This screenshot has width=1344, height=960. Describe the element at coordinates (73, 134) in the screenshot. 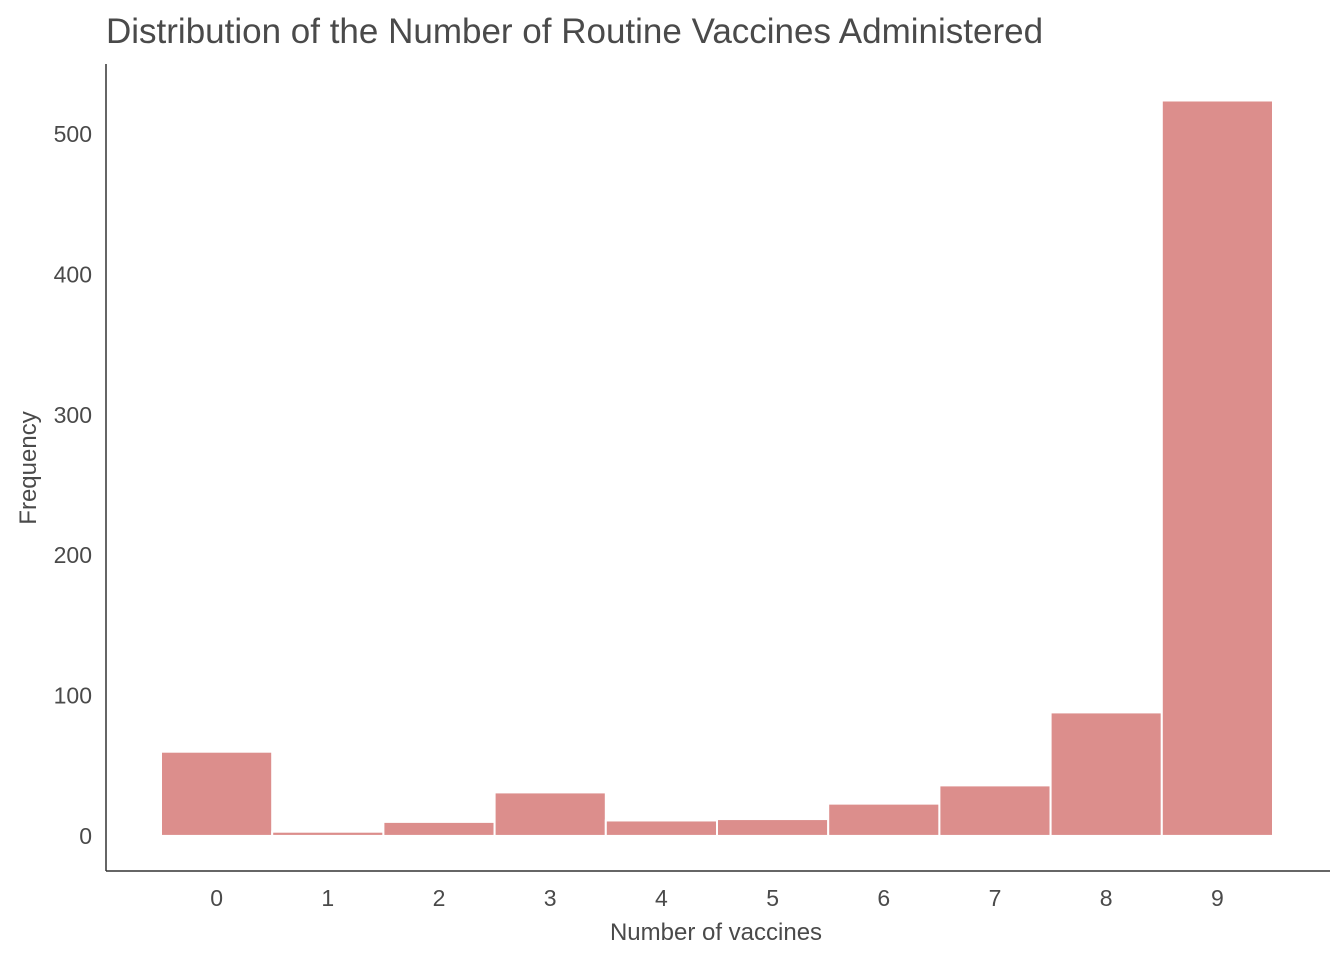

I see `y-tick-label: 500` at that location.